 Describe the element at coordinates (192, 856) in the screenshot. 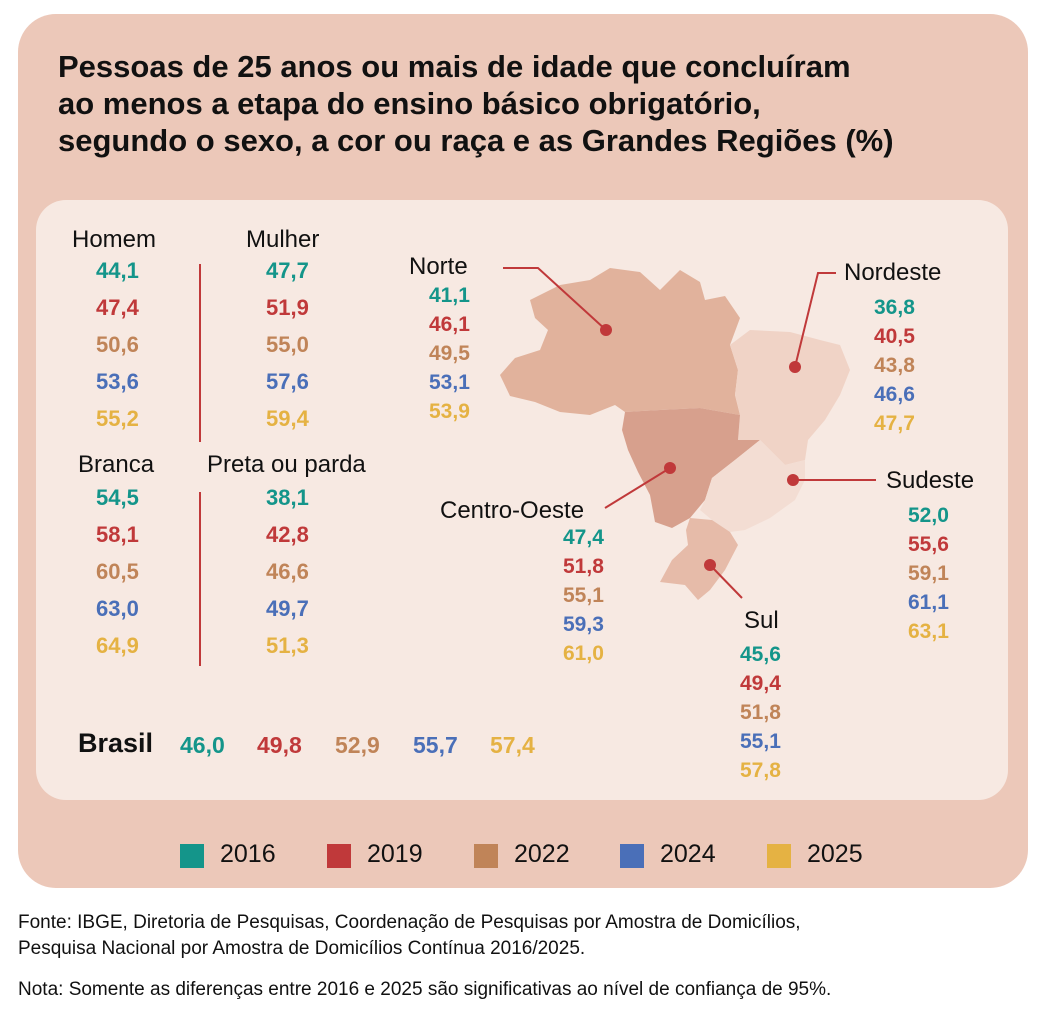

I see `legend-swatch-2016` at that location.